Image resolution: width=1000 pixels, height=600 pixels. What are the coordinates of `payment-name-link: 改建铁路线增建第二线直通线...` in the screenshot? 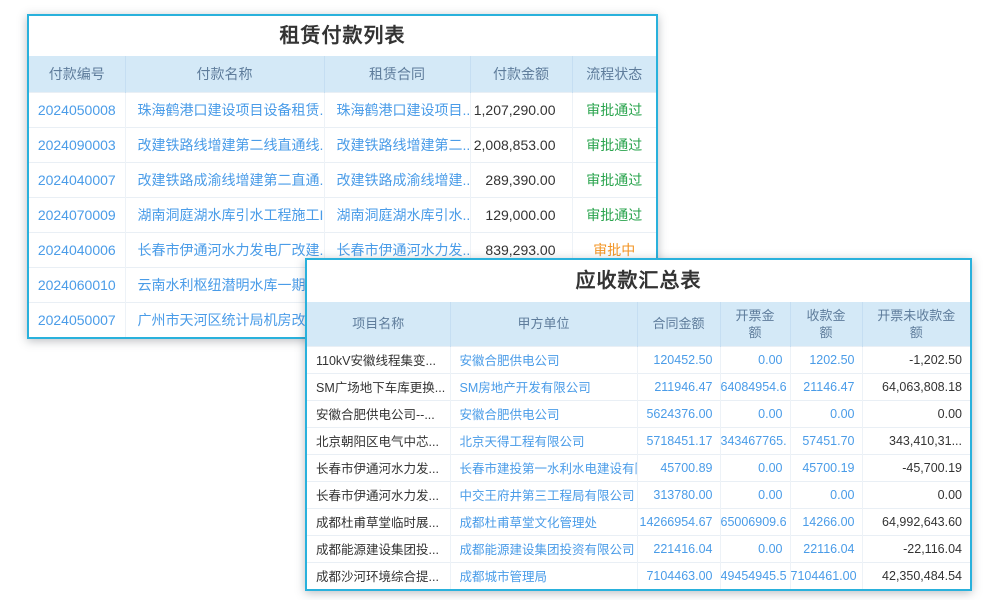 It's located at (225, 144).